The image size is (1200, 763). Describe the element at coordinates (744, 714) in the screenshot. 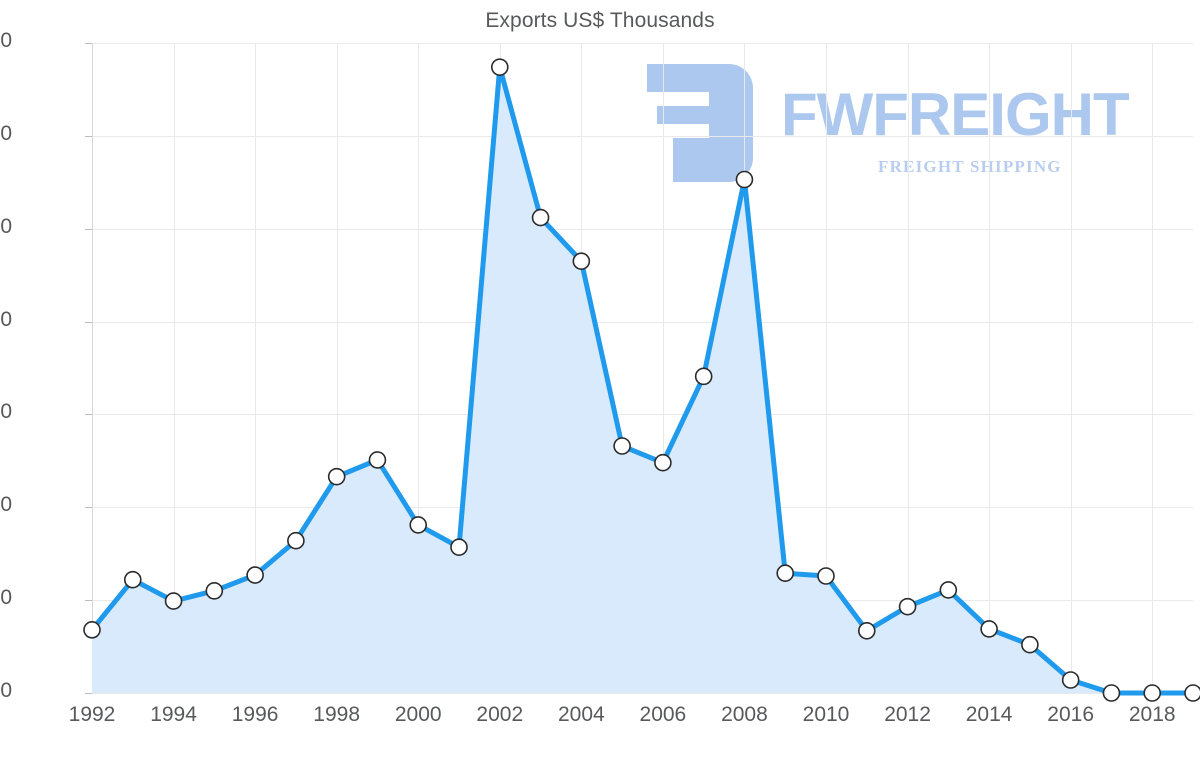

I see `x-tick-label: 2008` at that location.